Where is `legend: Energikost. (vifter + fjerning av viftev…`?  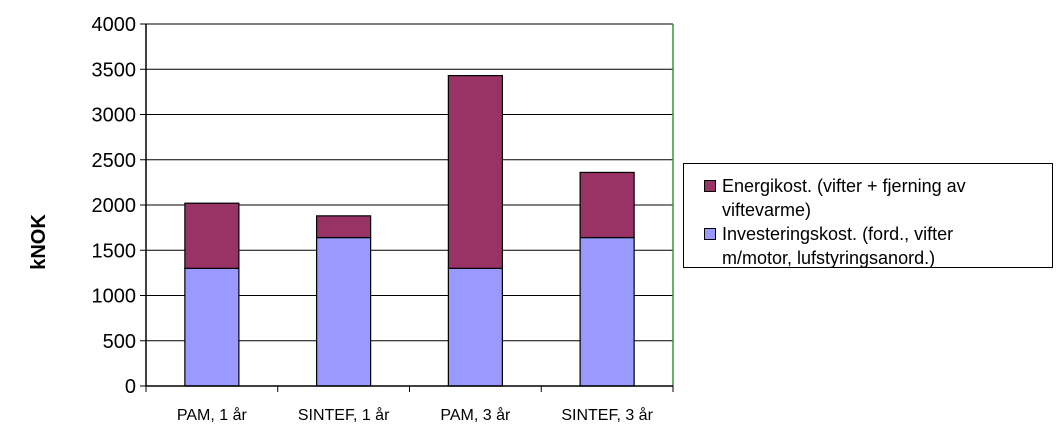
legend: Energikost. (vifter + fjerning av viftev… is located at coordinates (868, 215).